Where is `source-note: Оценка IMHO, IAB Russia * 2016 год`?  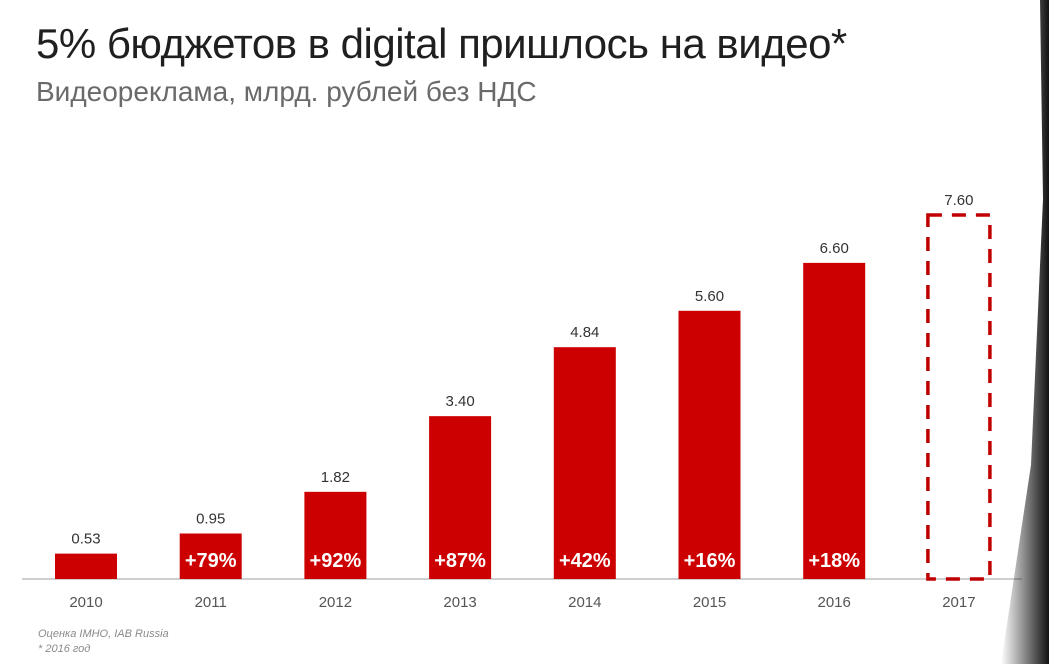
source-note: Оценка IMHO, IAB Russia * 2016 год is located at coordinates (103, 642).